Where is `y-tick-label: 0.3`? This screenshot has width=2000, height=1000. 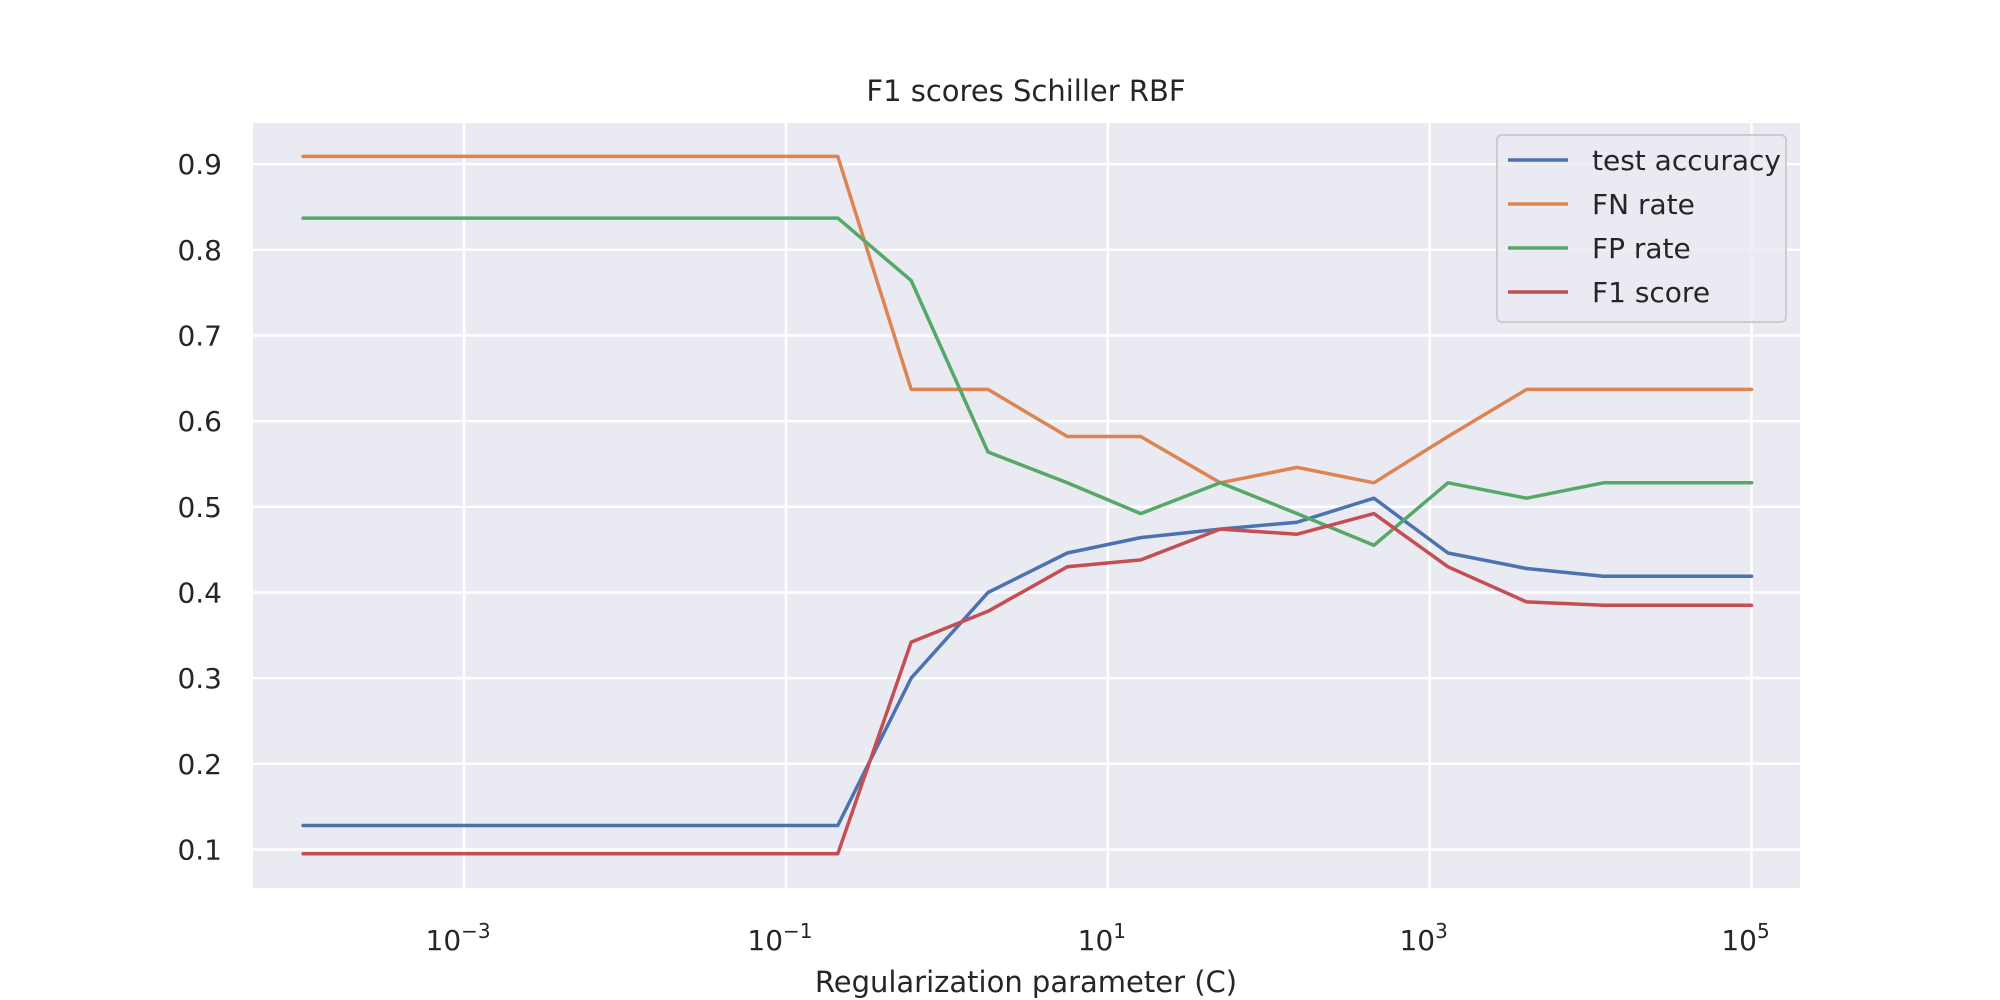 y-tick-label: 0.3 is located at coordinates (199, 678).